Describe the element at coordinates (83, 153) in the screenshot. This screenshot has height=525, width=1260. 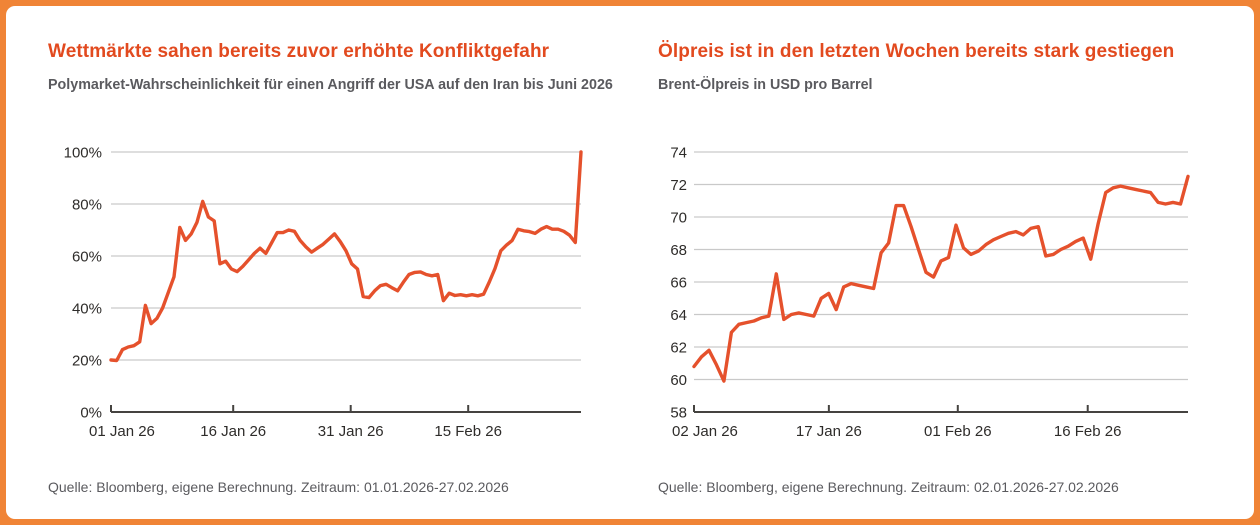
I see `y-axis-tick-label: 100%` at that location.